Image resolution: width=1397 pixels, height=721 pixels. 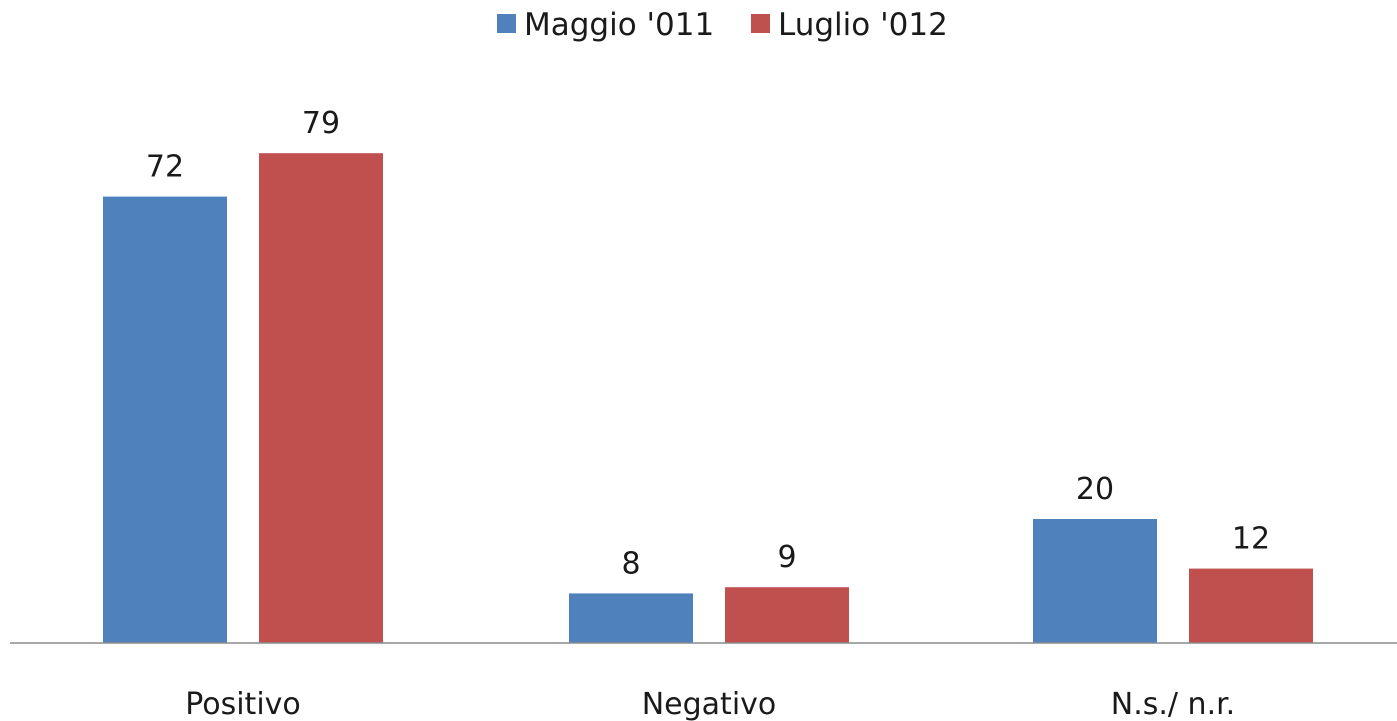 I want to click on category-axis-labels: Positivo Negativo N.s./ n.r., so click(x=710, y=704).